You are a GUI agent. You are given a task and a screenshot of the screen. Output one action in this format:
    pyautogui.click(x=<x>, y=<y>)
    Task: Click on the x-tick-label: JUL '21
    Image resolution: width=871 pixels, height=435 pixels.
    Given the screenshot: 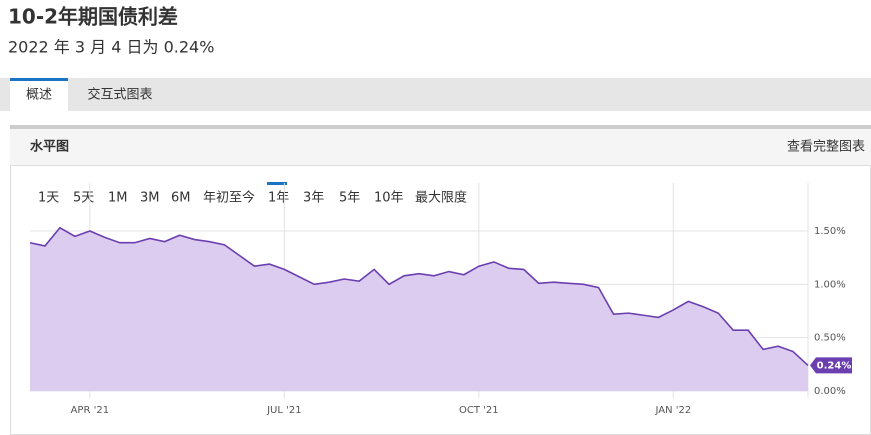 What is the action you would take?
    pyautogui.click(x=284, y=410)
    